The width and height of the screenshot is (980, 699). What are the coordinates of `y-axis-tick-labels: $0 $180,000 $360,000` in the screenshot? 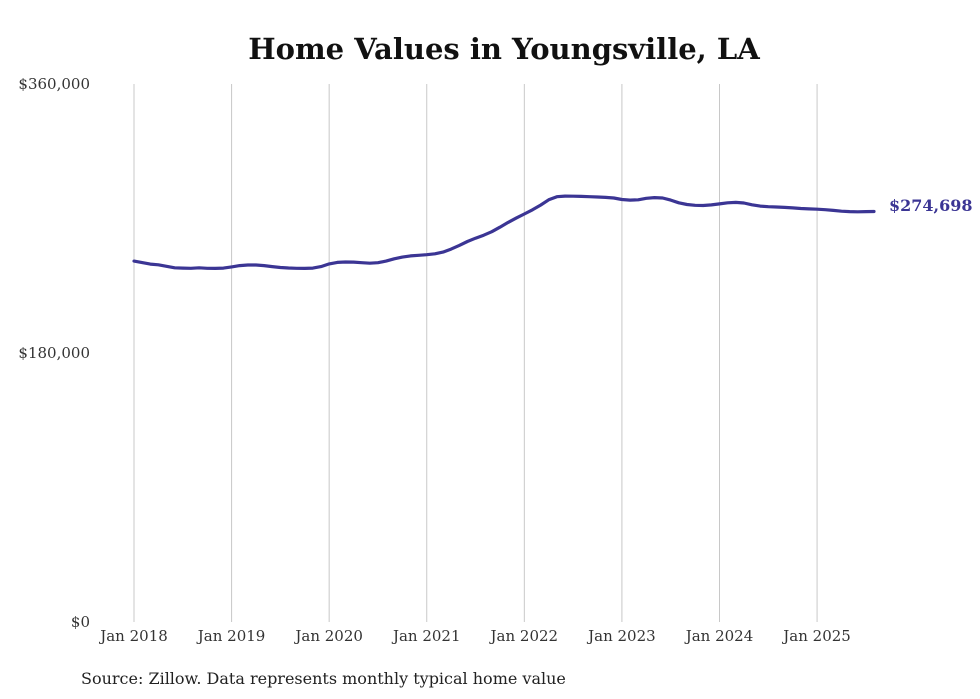 It's located at (54, 353).